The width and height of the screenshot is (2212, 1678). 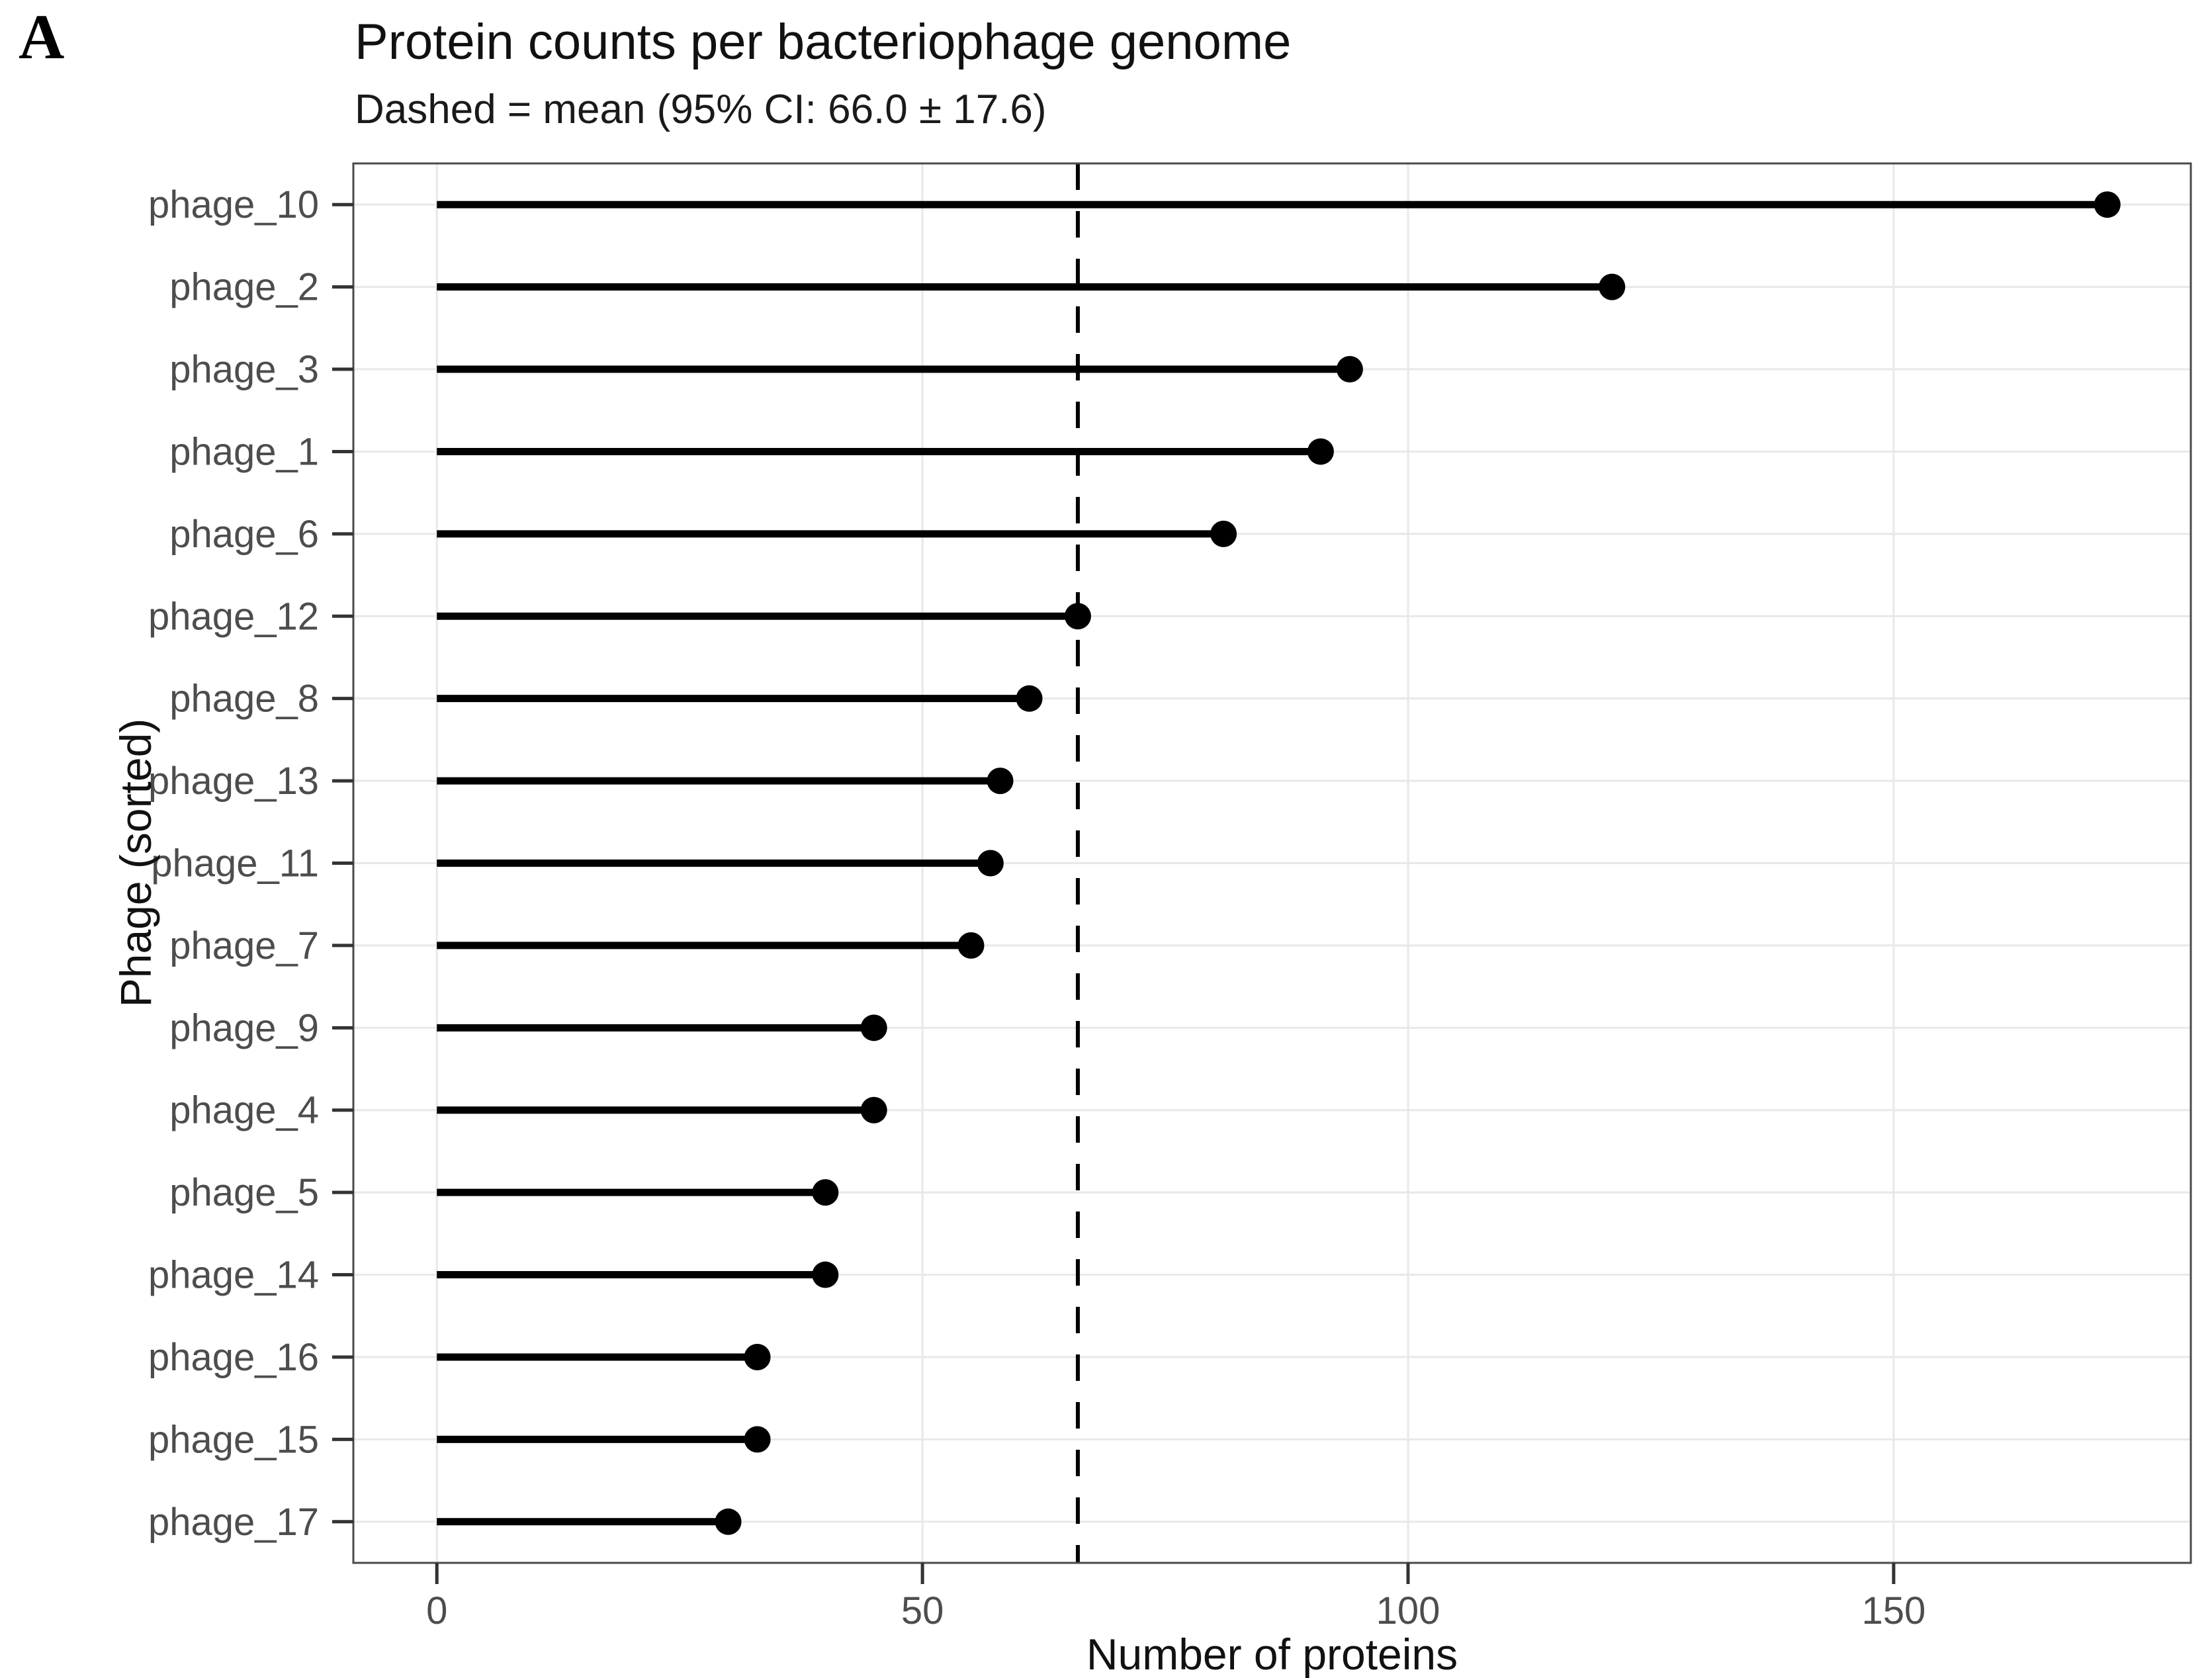 I want to click on y-axis-title: Phage (sorted), so click(x=135, y=863).